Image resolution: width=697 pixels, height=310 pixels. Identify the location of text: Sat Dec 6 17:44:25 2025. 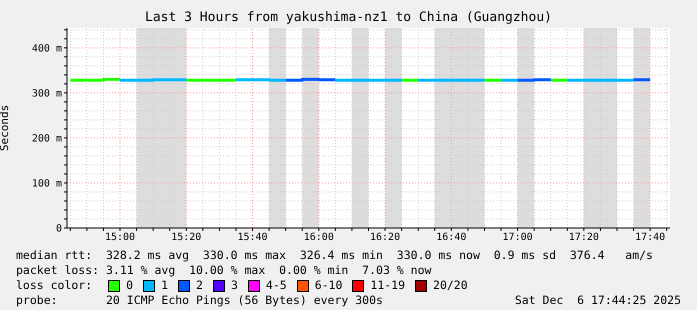
(597, 300).